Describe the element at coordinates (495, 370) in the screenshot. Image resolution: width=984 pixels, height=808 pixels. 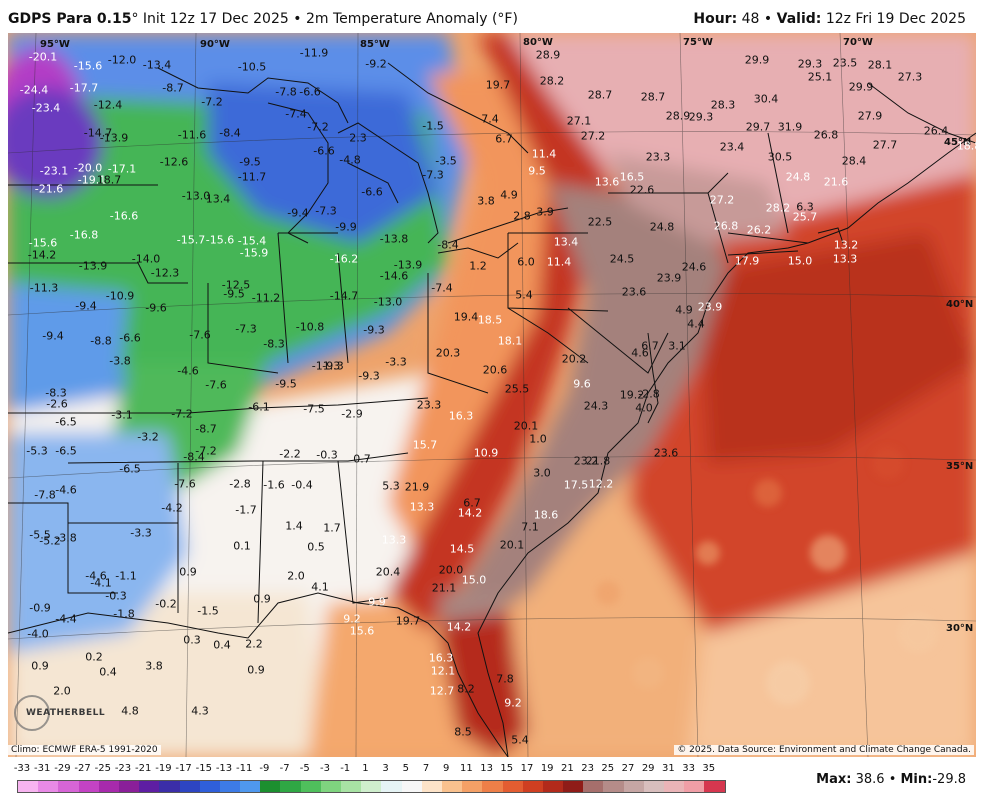
I see `anomaly-value: 20.6` at that location.